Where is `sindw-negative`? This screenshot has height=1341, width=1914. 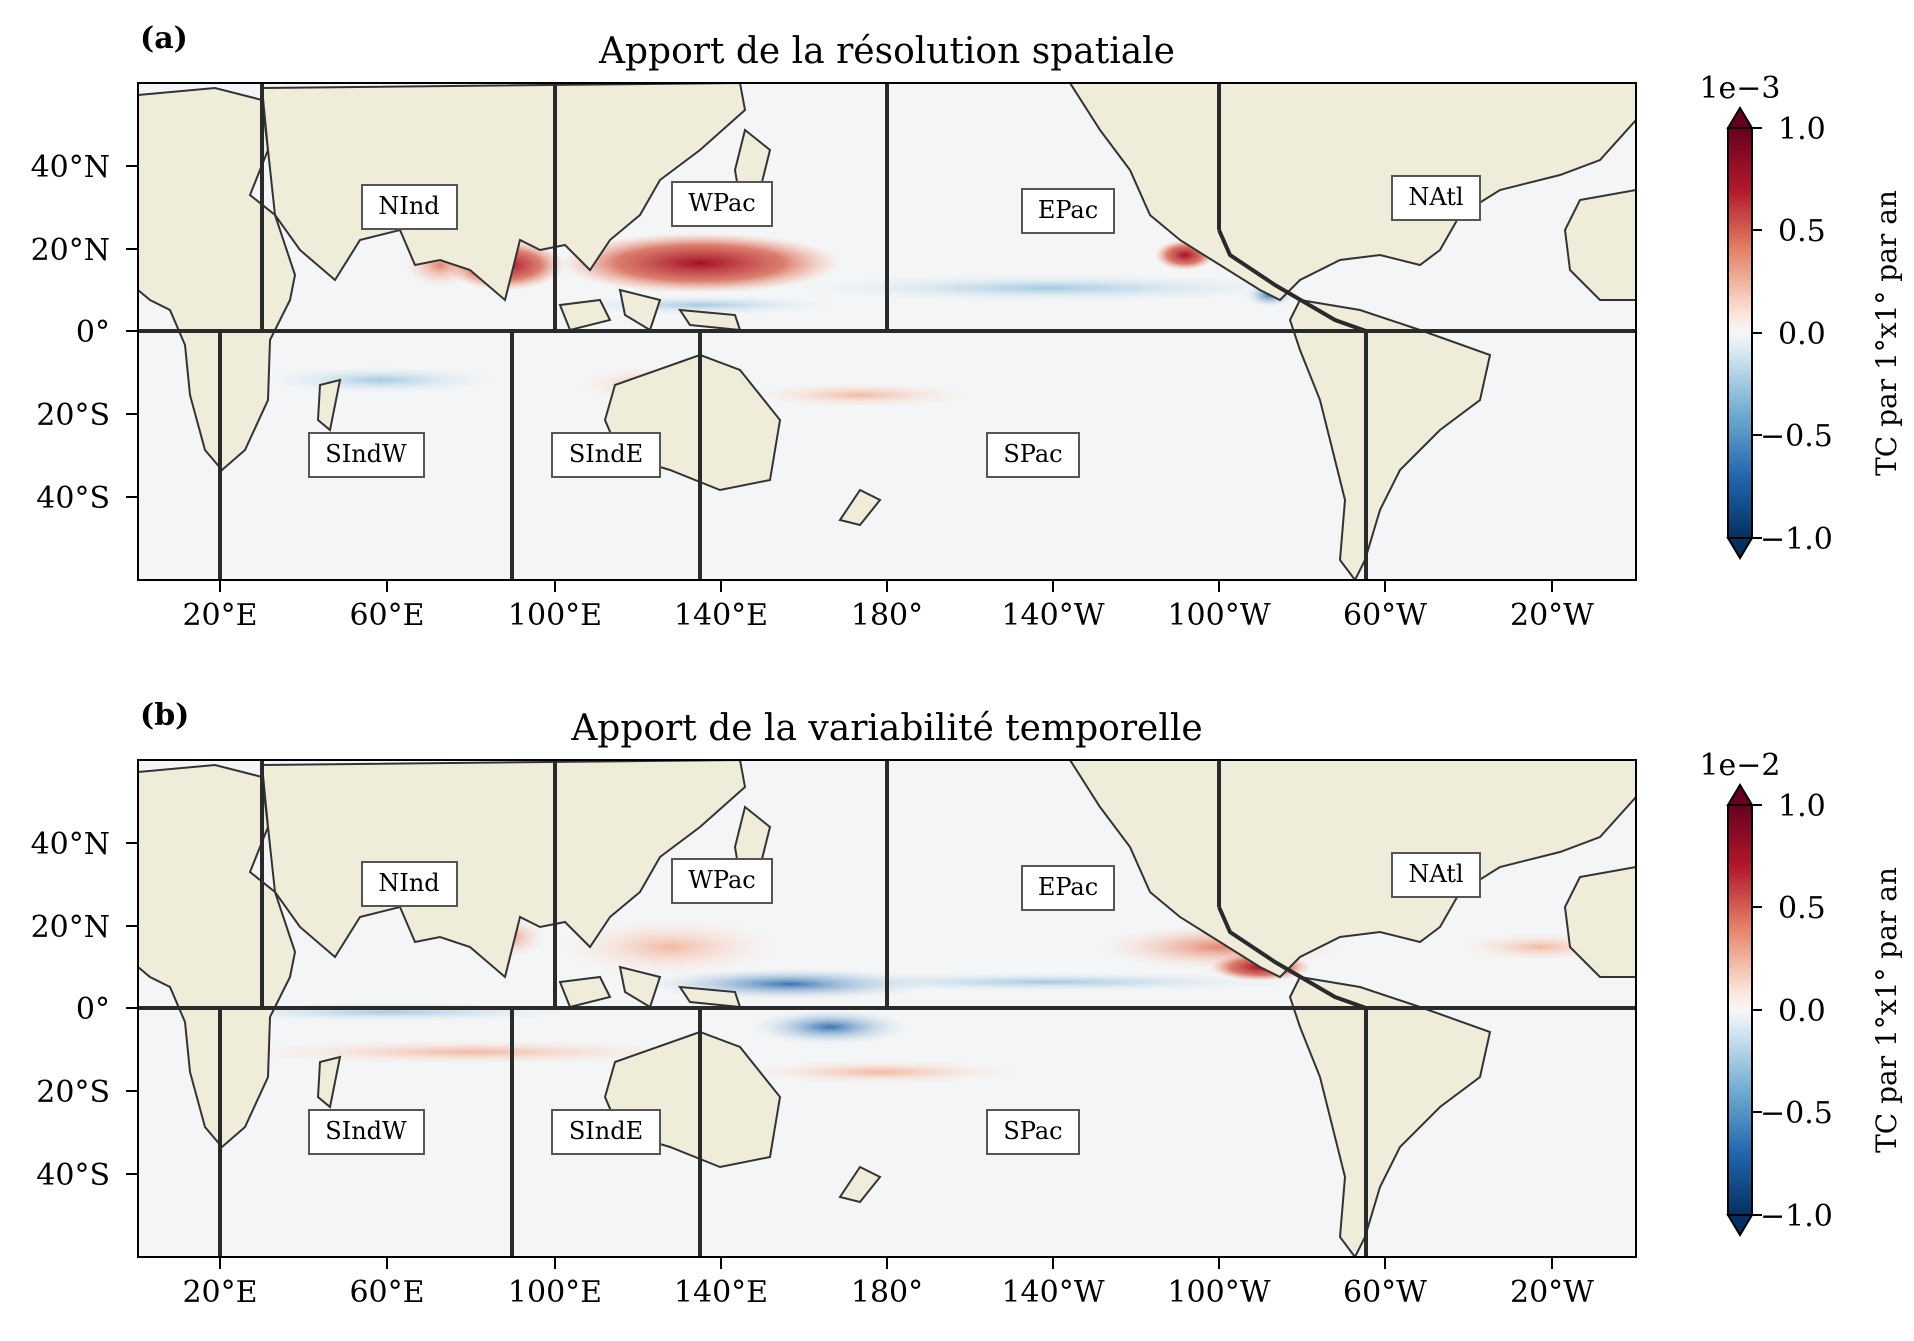
sindw-negative is located at coordinates (380, 380).